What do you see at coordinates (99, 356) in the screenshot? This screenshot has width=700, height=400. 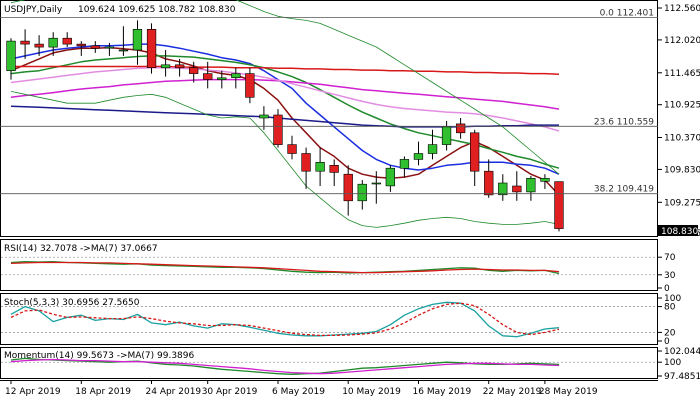 I see `momentum-pane-title: Momentum(14) 99.5673 ->MA(7) 99.3896` at bounding box center [99, 356].